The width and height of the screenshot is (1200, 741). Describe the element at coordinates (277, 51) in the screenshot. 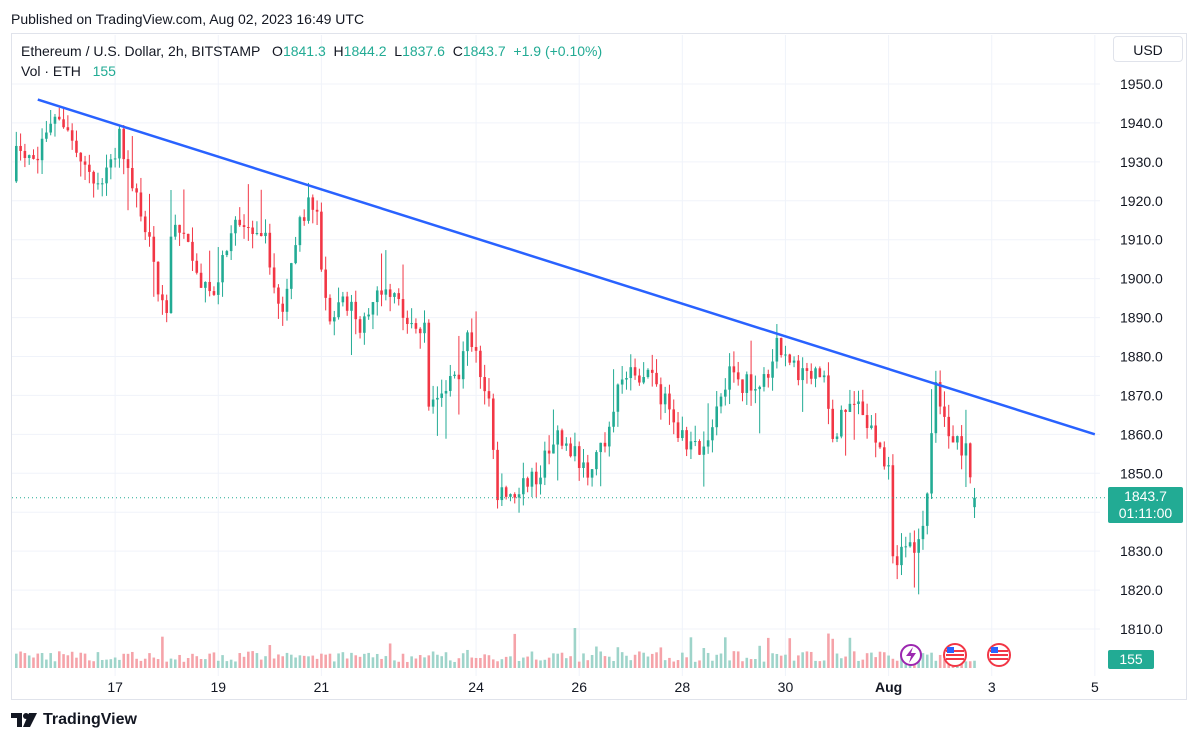

I see `open-label: O` at that location.